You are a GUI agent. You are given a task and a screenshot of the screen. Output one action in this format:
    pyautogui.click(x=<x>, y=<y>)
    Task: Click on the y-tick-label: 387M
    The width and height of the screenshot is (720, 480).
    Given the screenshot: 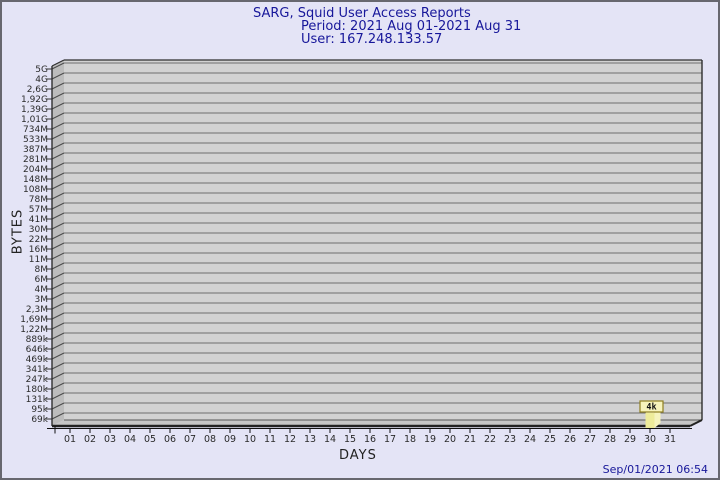 What is the action you would take?
    pyautogui.click(x=35, y=150)
    